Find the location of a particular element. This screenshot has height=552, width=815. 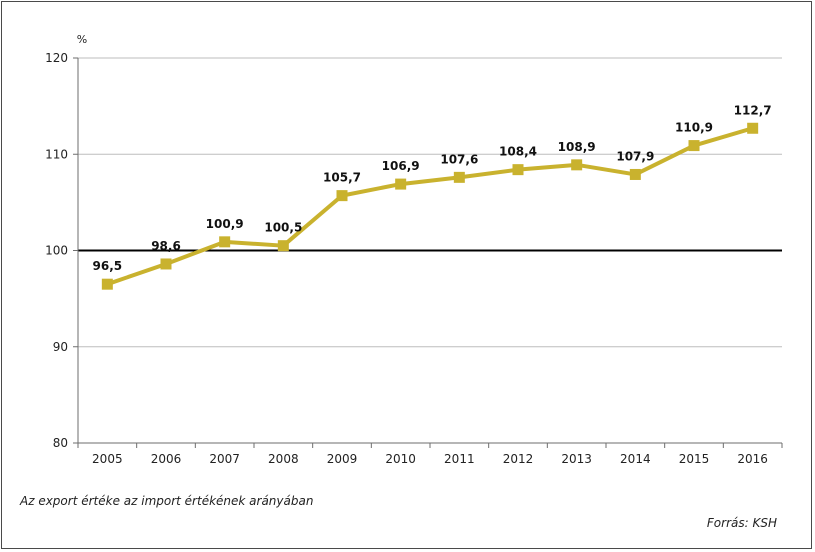

data-label: 107,6 is located at coordinates (459, 159).